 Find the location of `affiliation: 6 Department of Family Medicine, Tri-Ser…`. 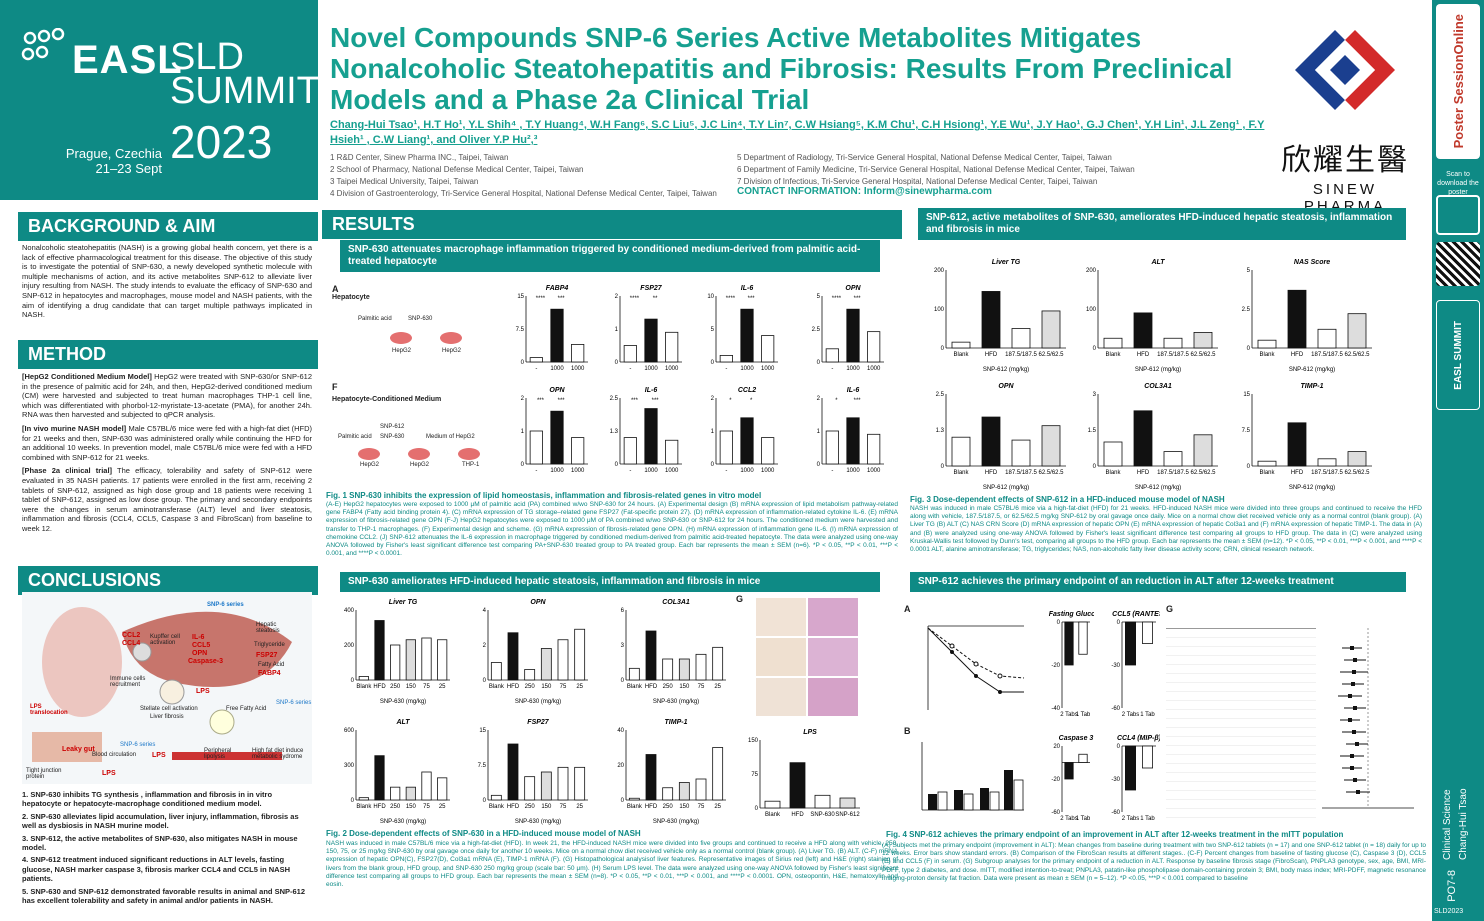

affiliation: 6 Department of Family Medicine, Tri-Ser… is located at coordinates (936, 169).